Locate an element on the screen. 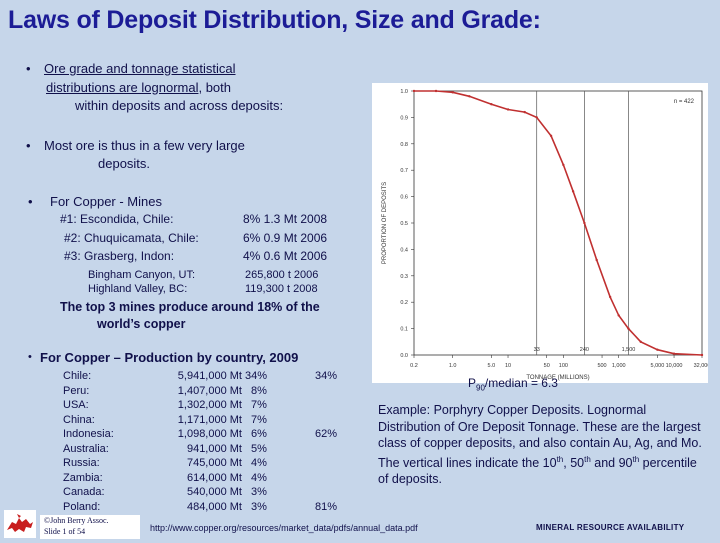 This screenshot has width=720, height=543. bullet-2-line1: Most ore is thus in a few very large is located at coordinates (144, 145).